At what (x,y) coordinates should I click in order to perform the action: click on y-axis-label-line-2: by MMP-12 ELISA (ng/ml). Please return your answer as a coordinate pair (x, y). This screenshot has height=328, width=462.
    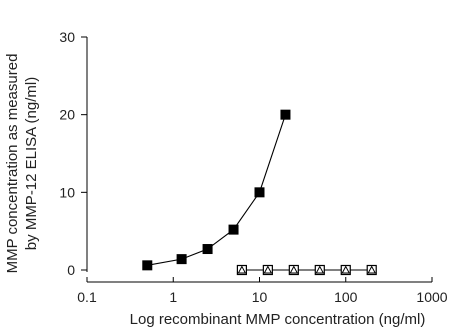
    Looking at the image, I should click on (31, 163).